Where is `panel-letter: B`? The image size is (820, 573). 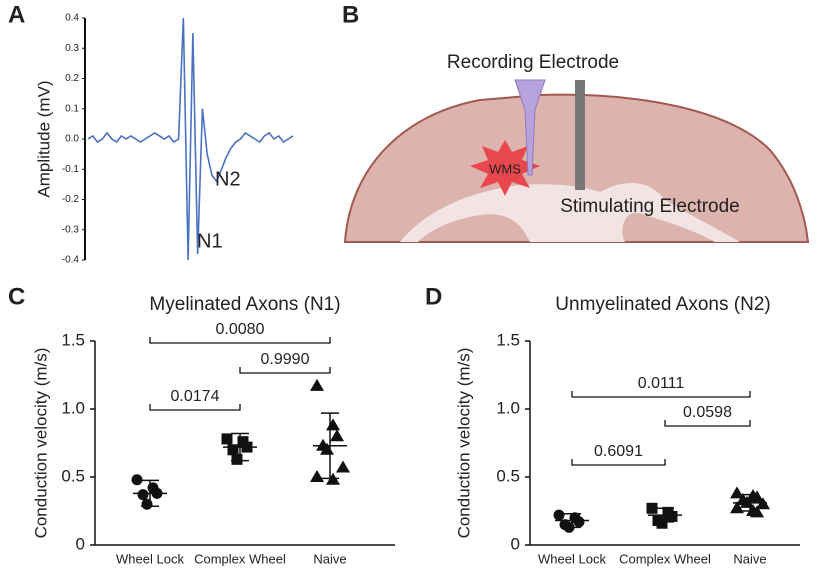 panel-letter: B is located at coordinates (350, 14).